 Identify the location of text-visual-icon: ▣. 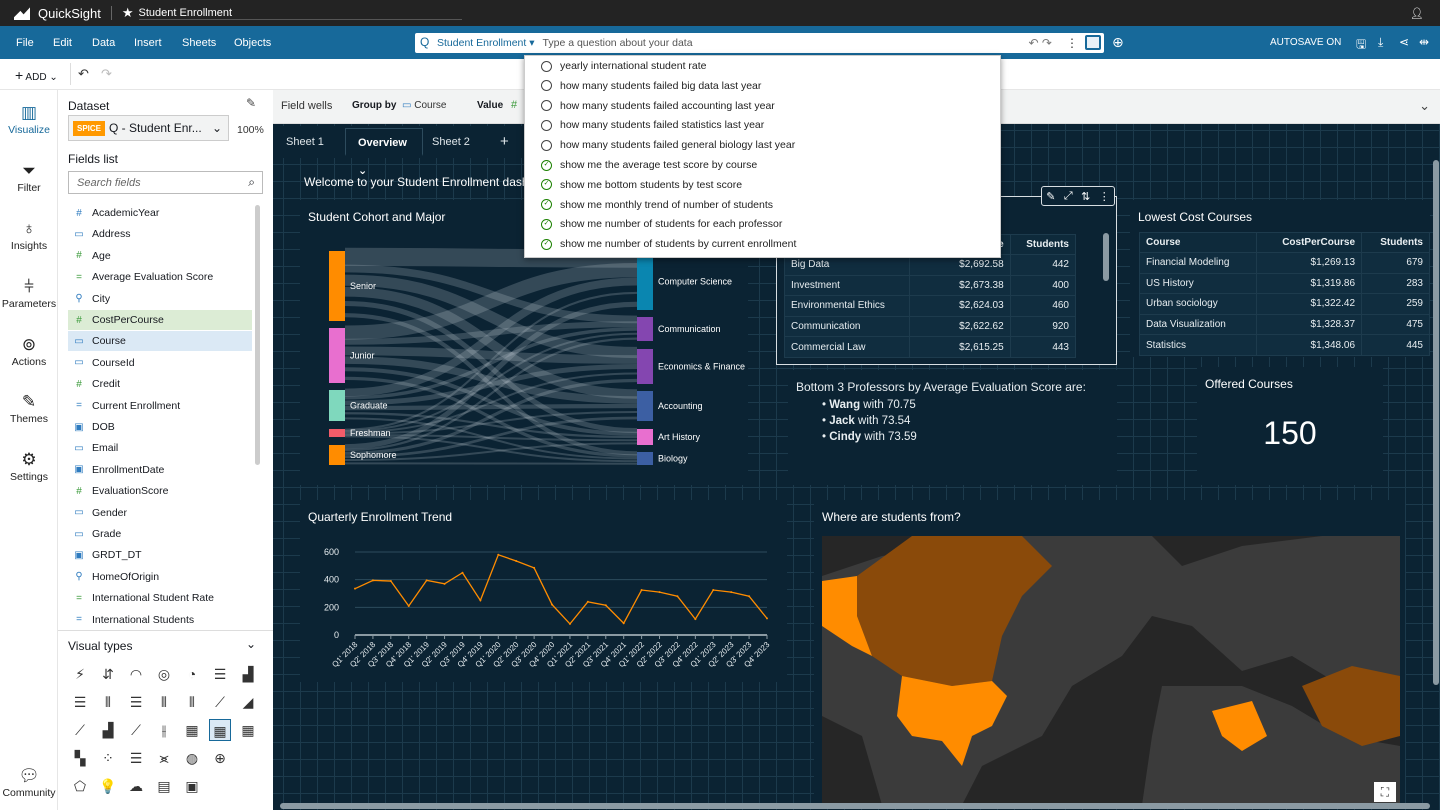
(192, 786).